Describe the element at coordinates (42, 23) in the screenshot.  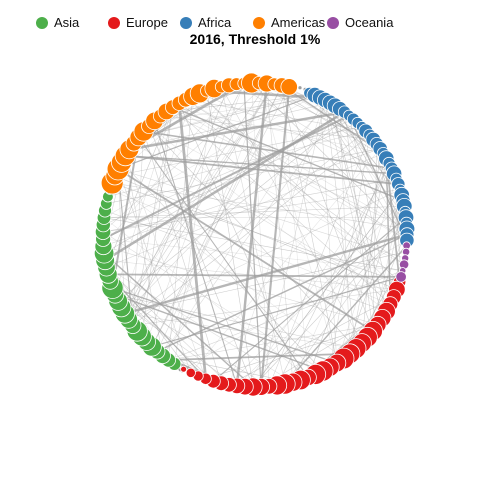
I see `legend-swatch-asia` at that location.